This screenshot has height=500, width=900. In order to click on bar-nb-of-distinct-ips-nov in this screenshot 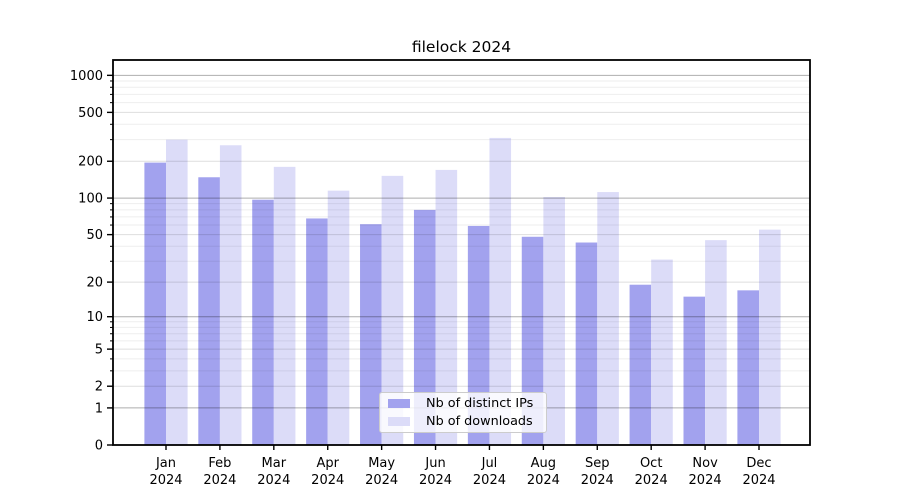, I will do `click(694, 370)`.